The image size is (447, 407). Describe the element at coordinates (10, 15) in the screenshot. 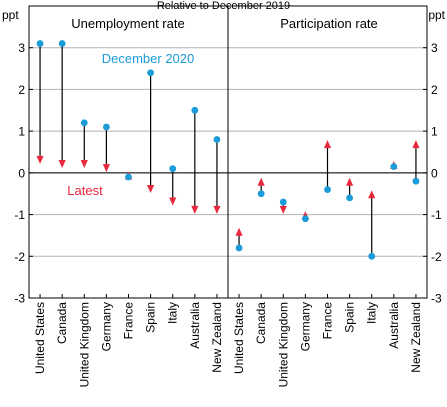

I see `y-unit-left: ppt` at that location.